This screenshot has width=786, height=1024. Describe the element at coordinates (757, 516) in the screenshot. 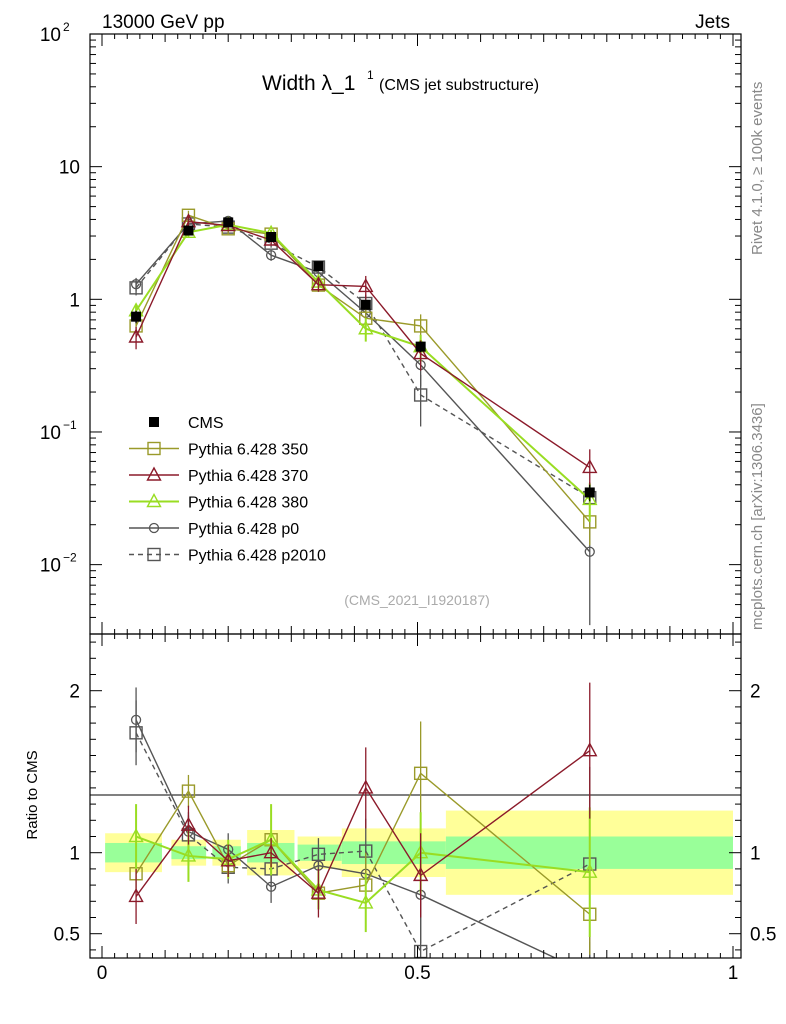

I see `mcplots-label: mcplots.cern.ch [arXiv:1306.3436]` at that location.